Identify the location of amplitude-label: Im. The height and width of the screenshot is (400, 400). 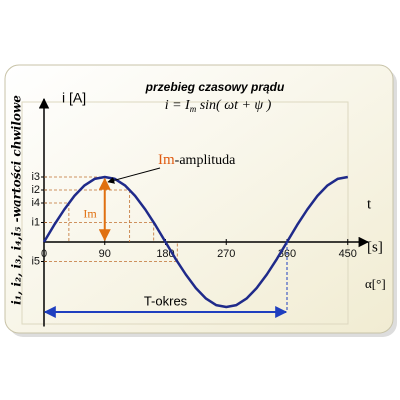
(166, 160).